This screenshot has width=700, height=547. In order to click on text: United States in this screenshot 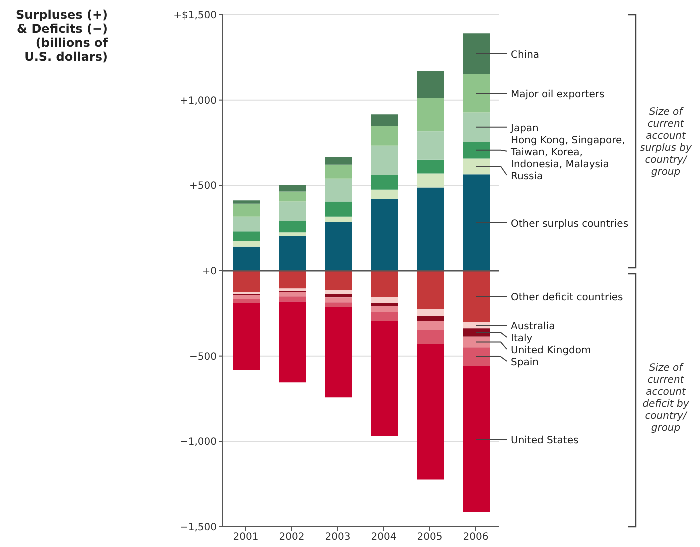, I will do `click(545, 440)`.